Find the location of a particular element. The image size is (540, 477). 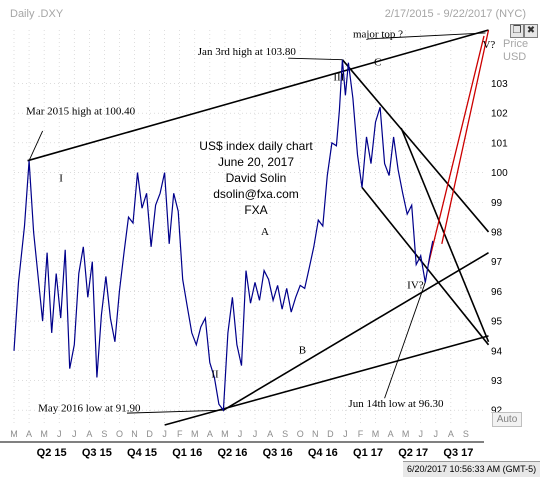

month-label-24: M is located at coordinates (376, 434).